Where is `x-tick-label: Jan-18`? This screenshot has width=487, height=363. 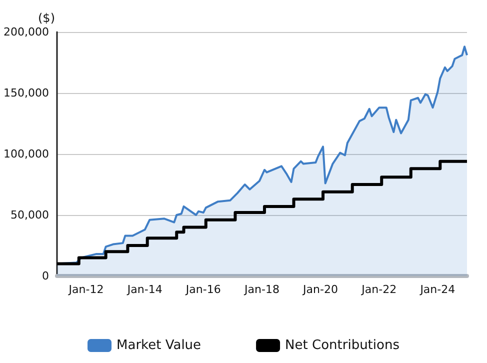
x-tick-label: Jan-18 is located at coordinates (262, 289).